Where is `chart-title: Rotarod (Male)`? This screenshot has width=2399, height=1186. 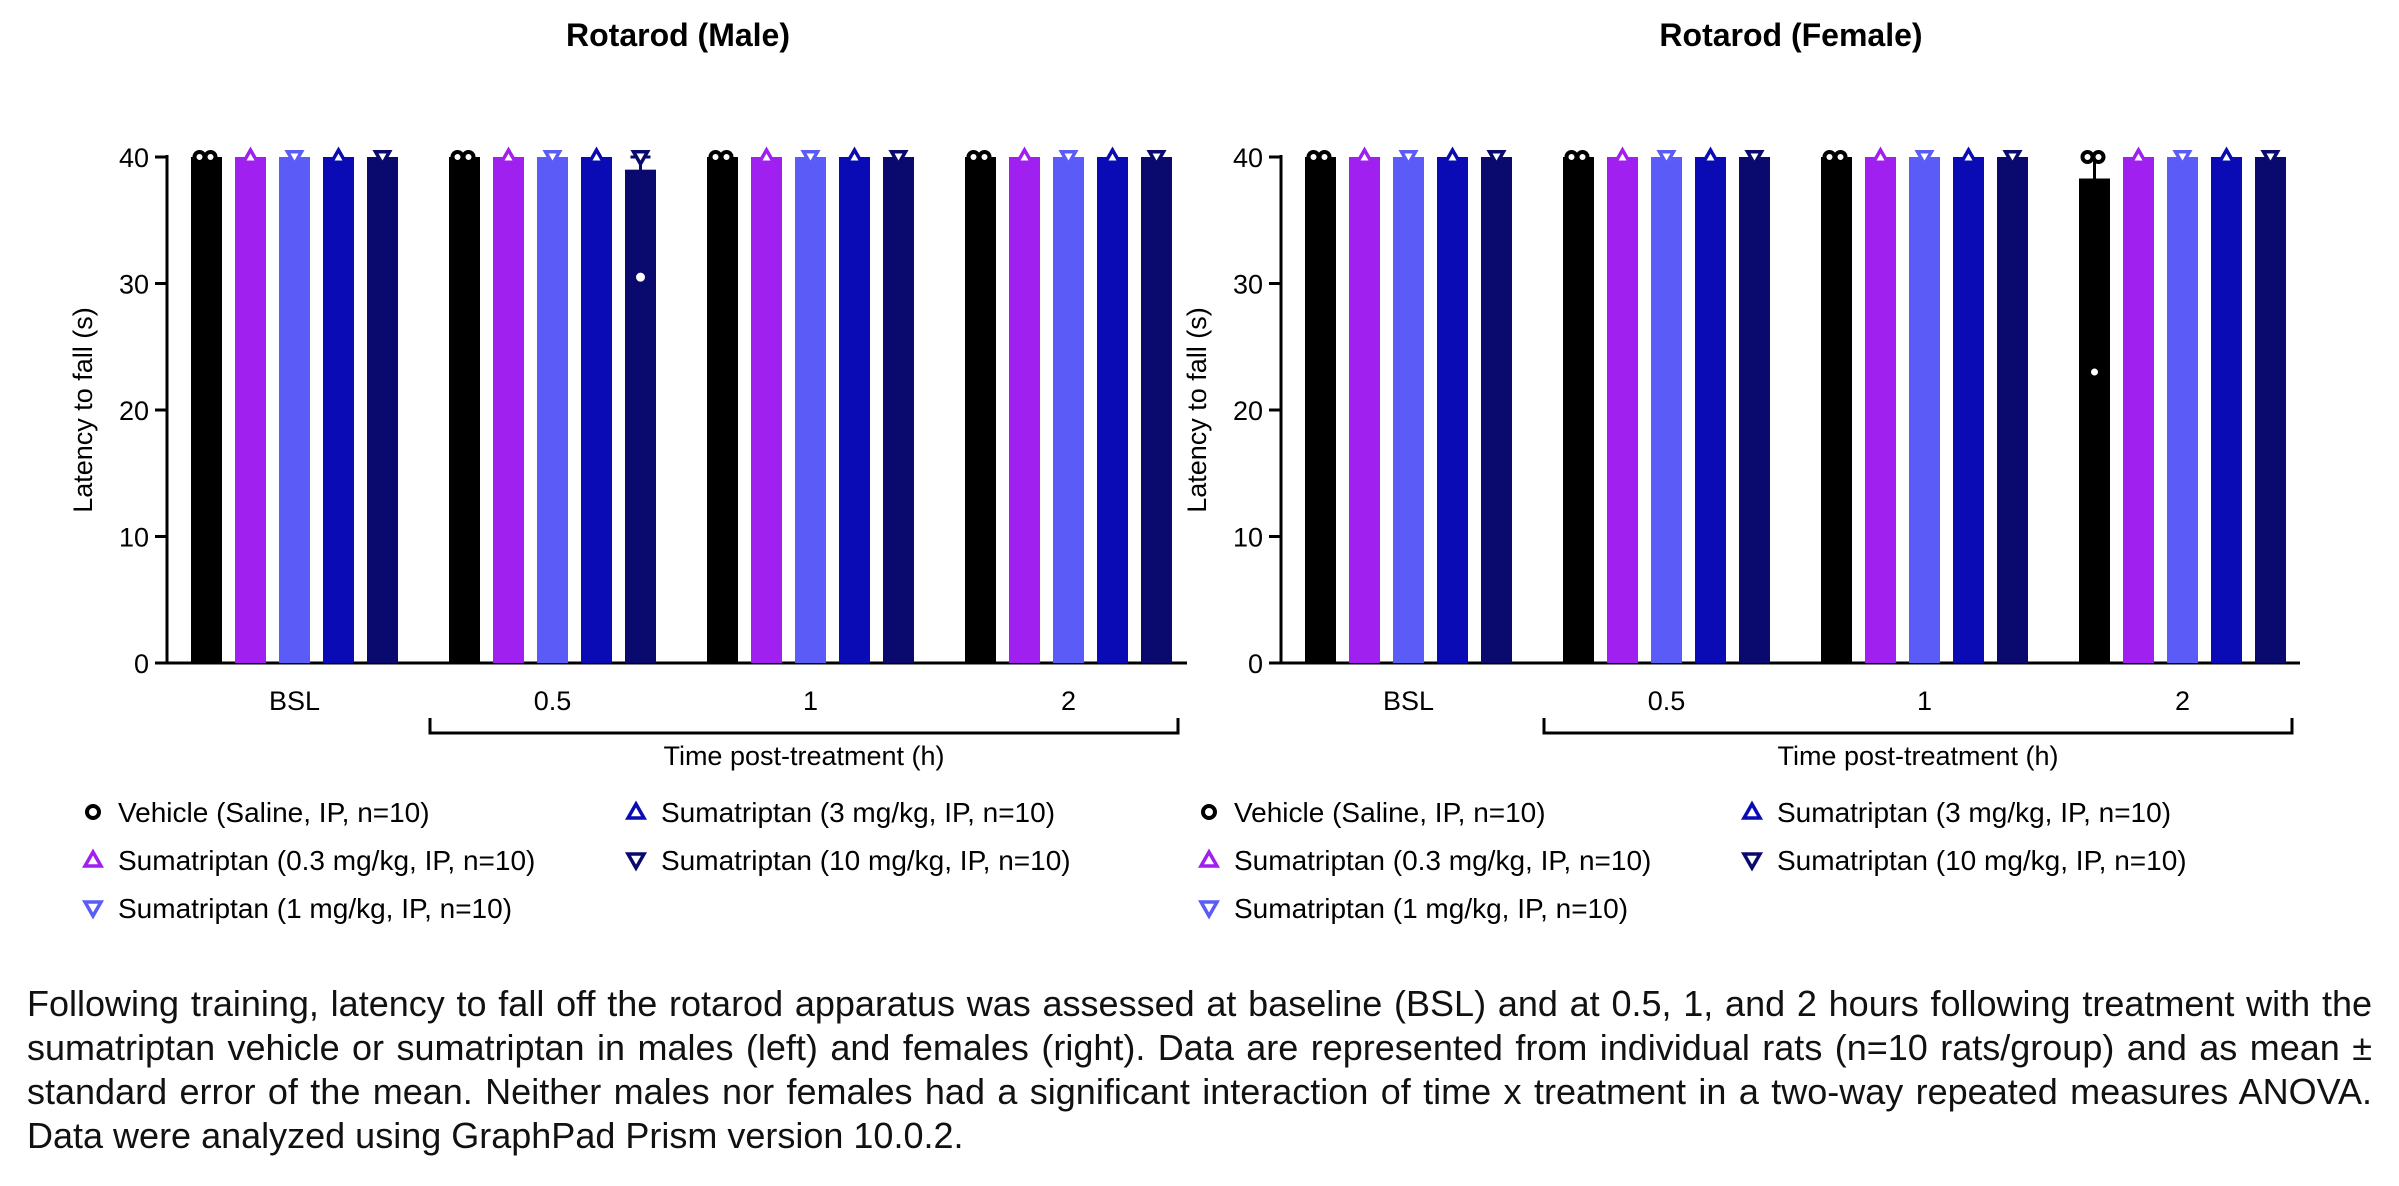
chart-title: Rotarod (Male) is located at coordinates (678, 35).